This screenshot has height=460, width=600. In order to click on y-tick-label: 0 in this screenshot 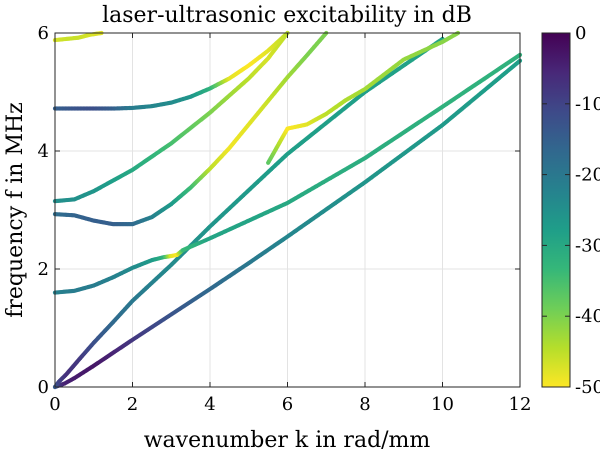, I will do `click(43, 387)`.